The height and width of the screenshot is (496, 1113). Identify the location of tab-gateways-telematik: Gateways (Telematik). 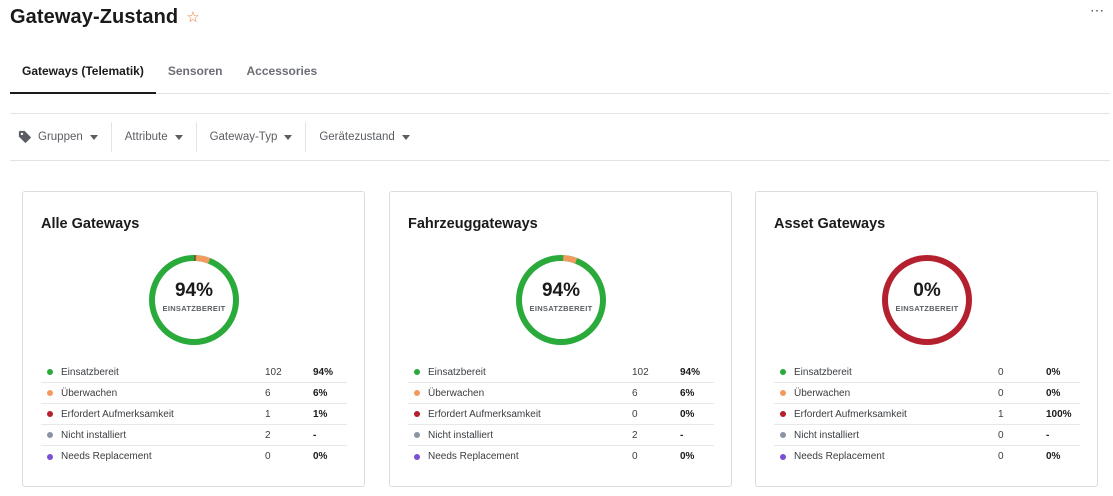
(83, 73).